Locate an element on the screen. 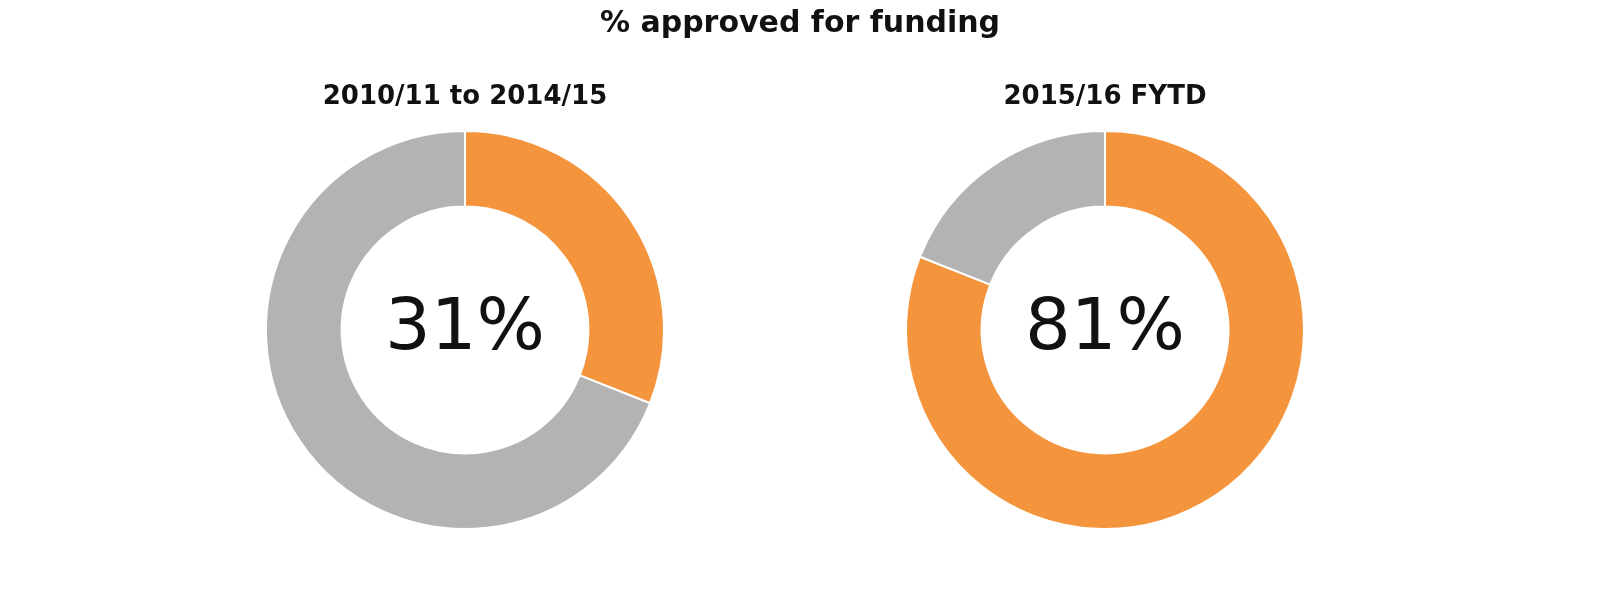 This screenshot has width=1600, height=600. chart-subtitle: 2015/16 FYTD is located at coordinates (1105, 95).